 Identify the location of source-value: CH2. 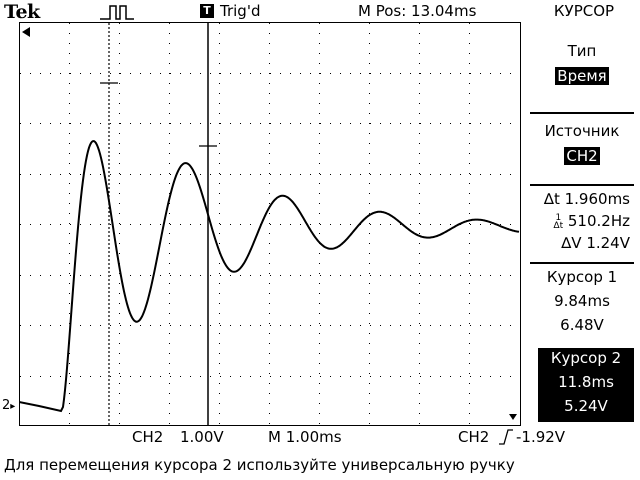
(581, 156).